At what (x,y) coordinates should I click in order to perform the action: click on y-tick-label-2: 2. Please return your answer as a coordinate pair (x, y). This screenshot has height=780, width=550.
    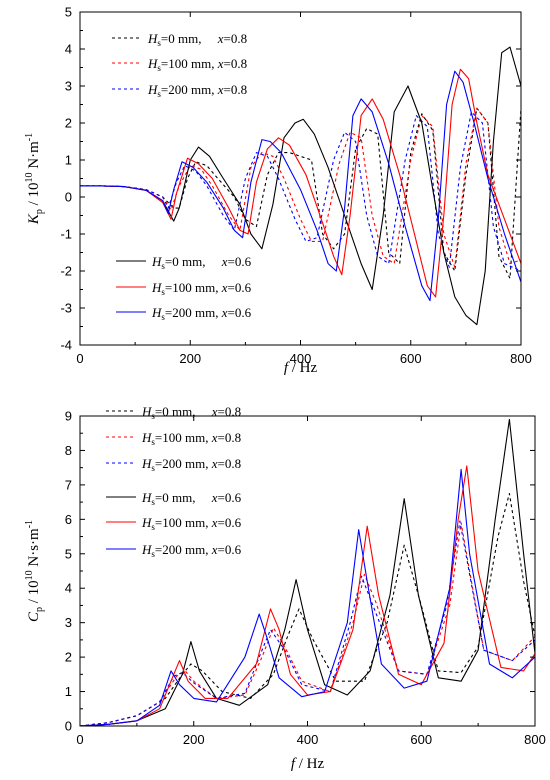
    Looking at the image, I should click on (68, 657).